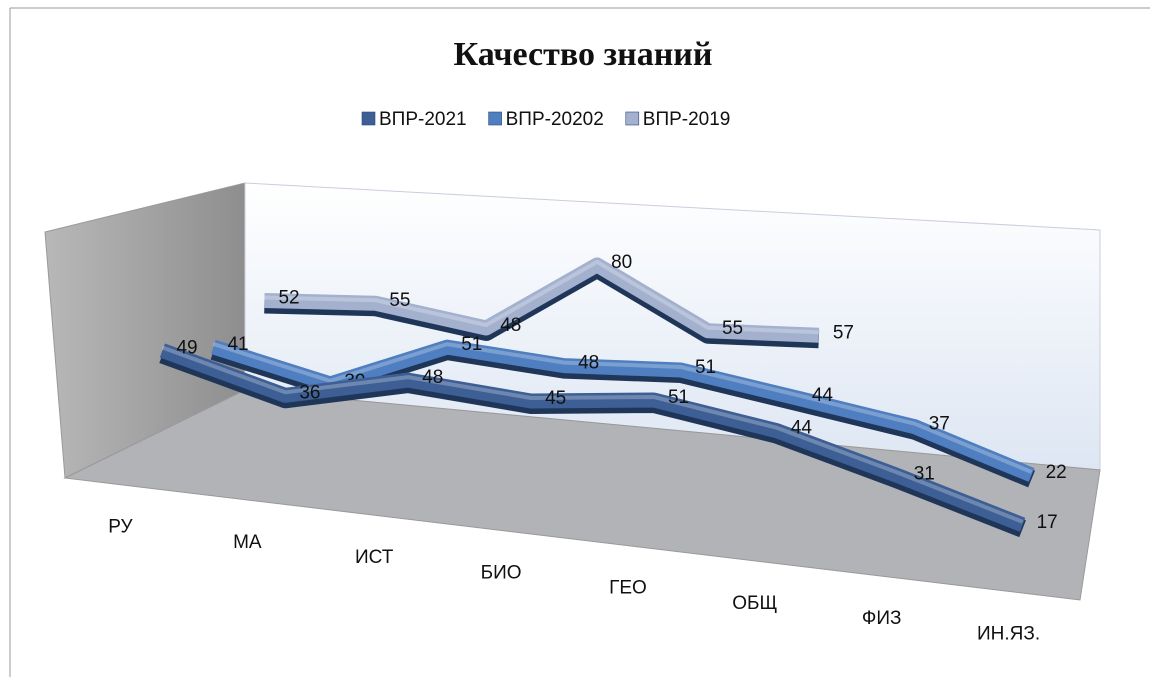 The height and width of the screenshot is (677, 1150). Describe the element at coordinates (555, 398) in the screenshot. I see `data-label: 45` at that location.